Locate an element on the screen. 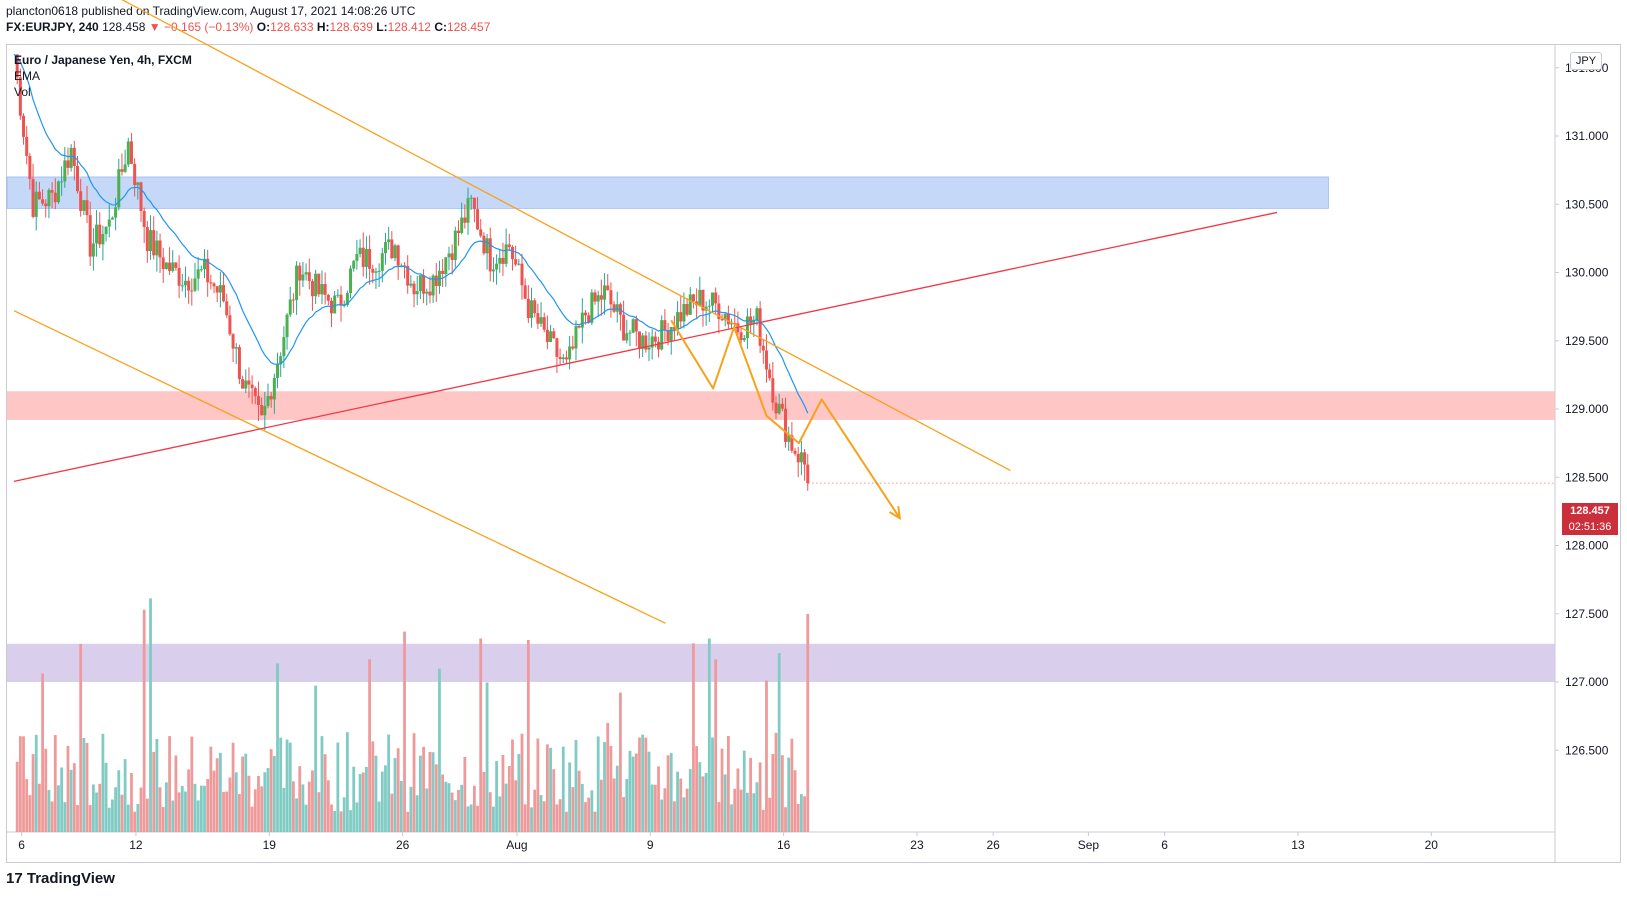 The width and height of the screenshot is (1627, 897). tradingview-logo: 17 TradingView is located at coordinates (60, 878).